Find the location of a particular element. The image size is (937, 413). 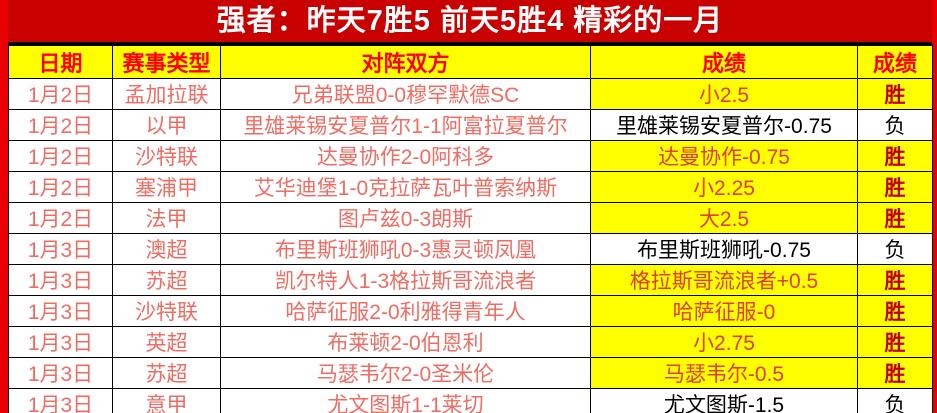

table-row: 1月3日 苏超 马瑟韦尔2-0圣米伦 马瑟韦尔-0.5 胜 is located at coordinates (470, 373).